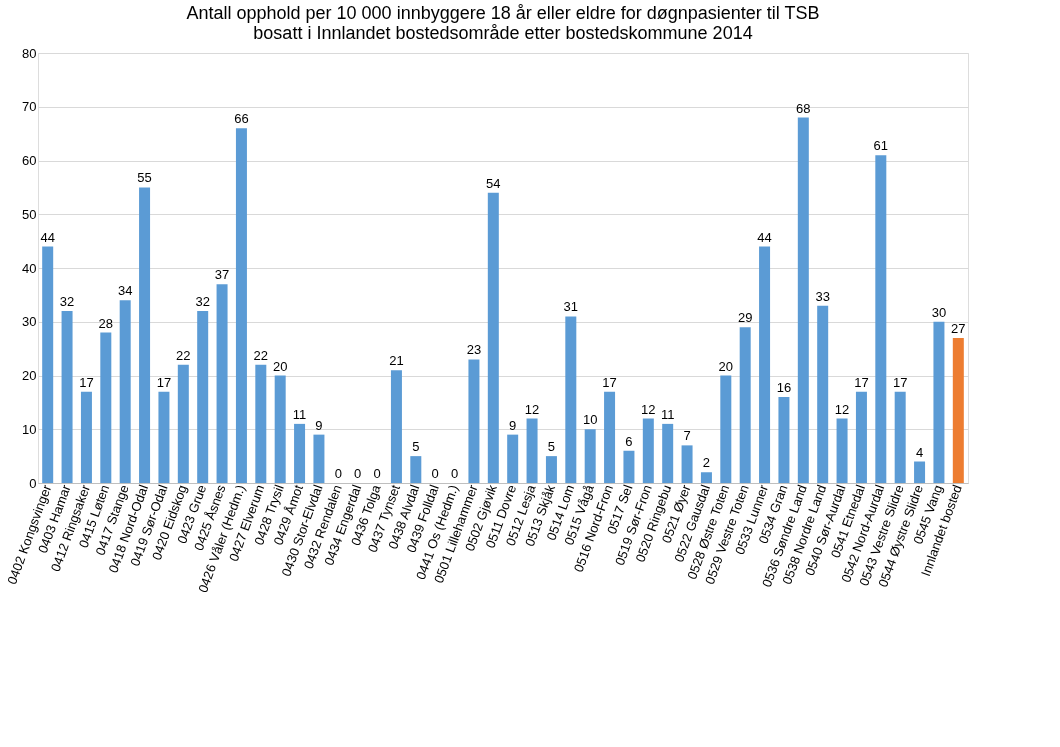 This screenshot has height=747, width=1060. What do you see at coordinates (29, 322) in the screenshot?
I see `y-tick-label: 30` at bounding box center [29, 322].